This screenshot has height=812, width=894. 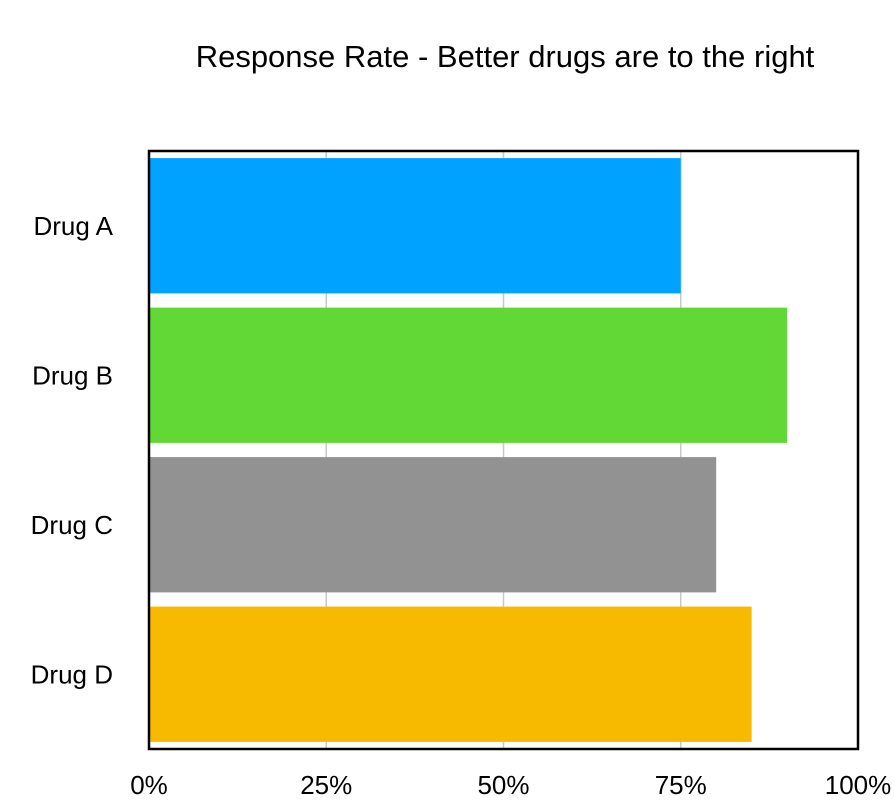 What do you see at coordinates (149, 785) in the screenshot?
I see `x-tick-label: 0%` at bounding box center [149, 785].